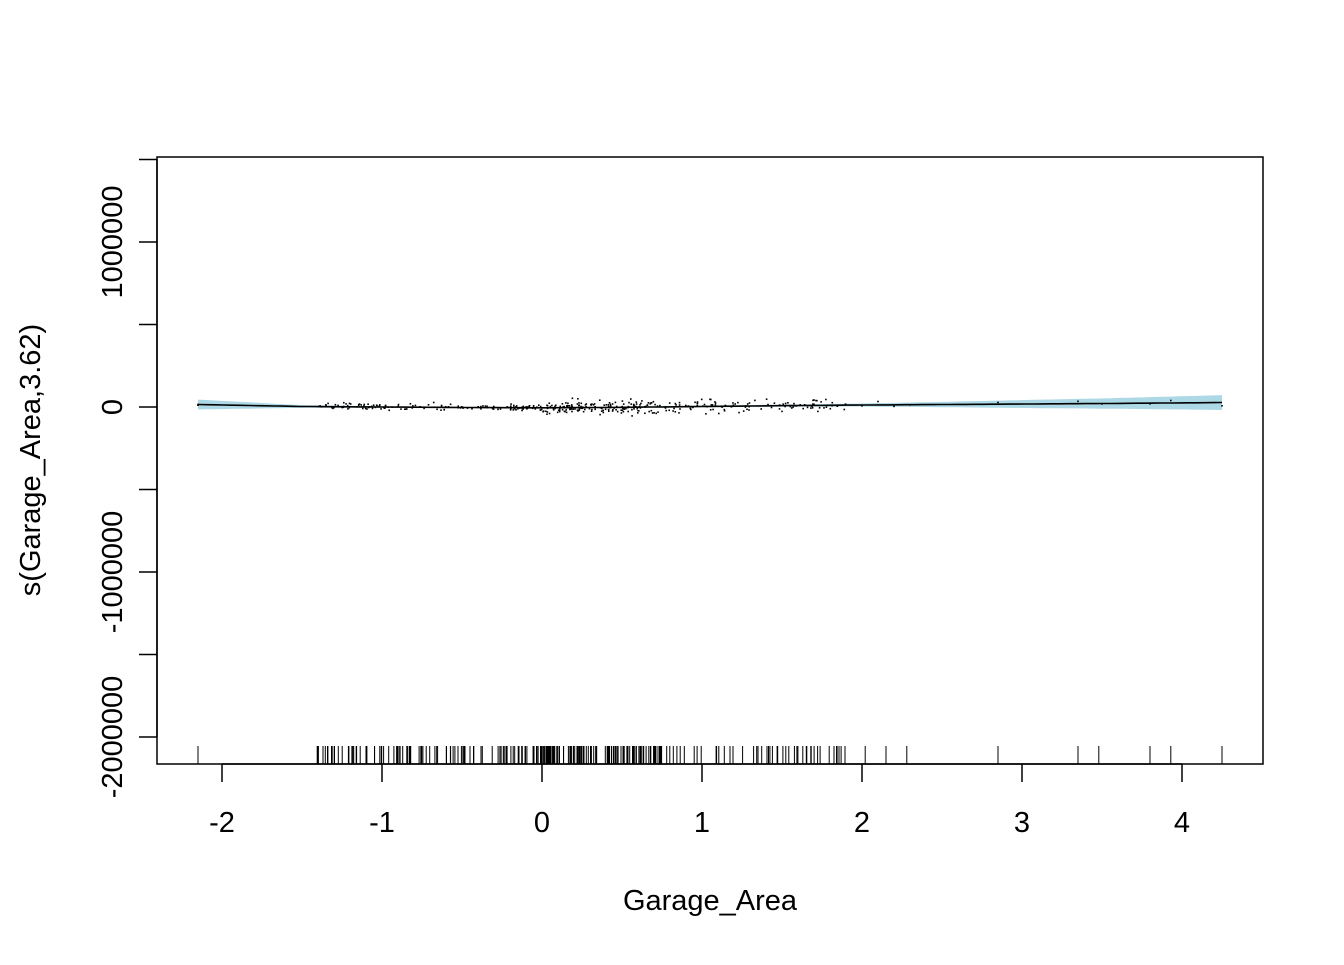 The width and height of the screenshot is (1344, 965). Describe the element at coordinates (1182, 823) in the screenshot. I see `x-tick-label: 4` at that location.